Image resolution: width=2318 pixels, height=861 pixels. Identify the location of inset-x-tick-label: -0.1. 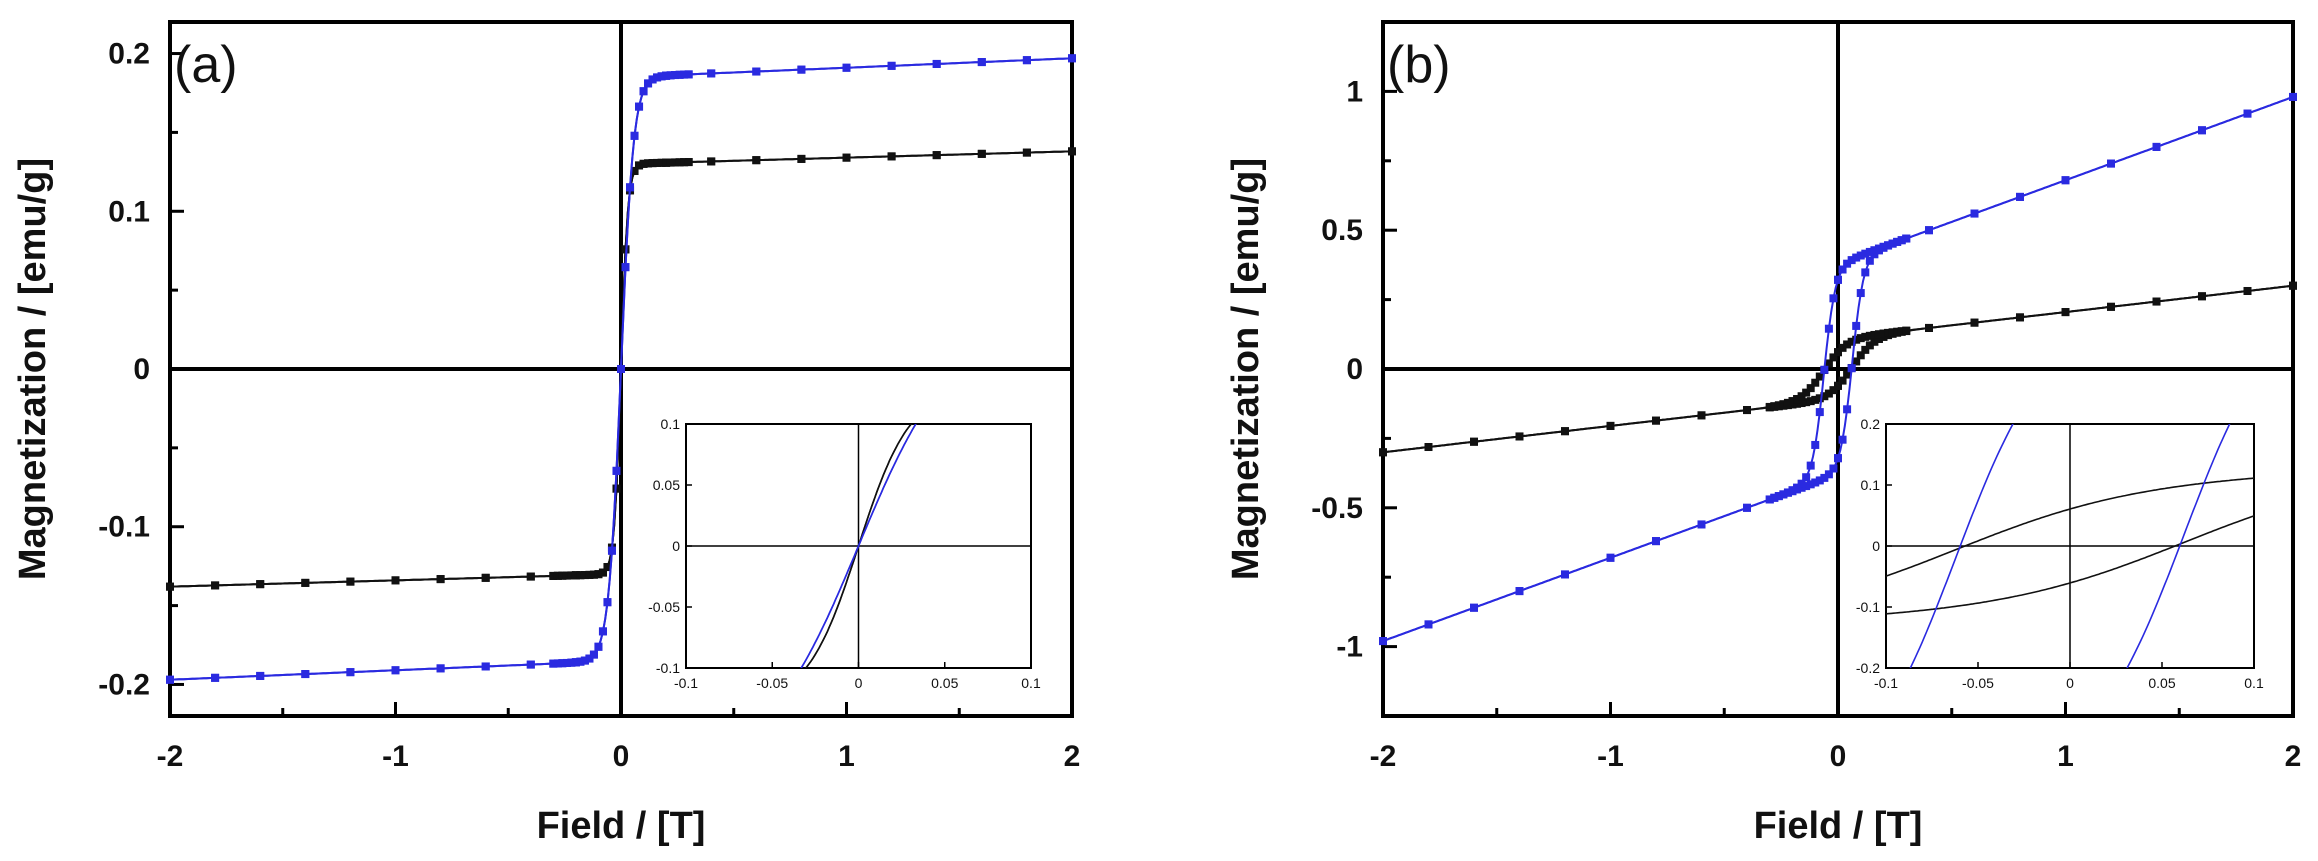
(1886, 683).